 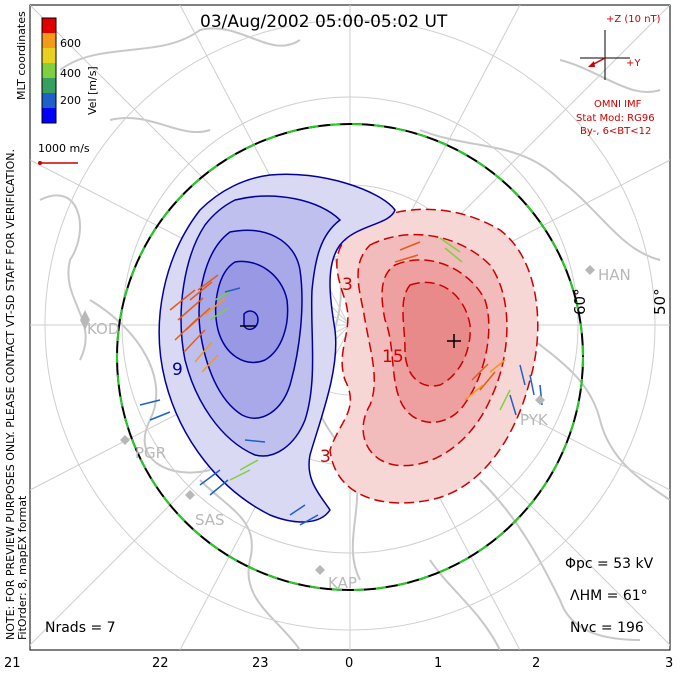 I want to click on colorbar-tick-400: 400, so click(x=70, y=73).